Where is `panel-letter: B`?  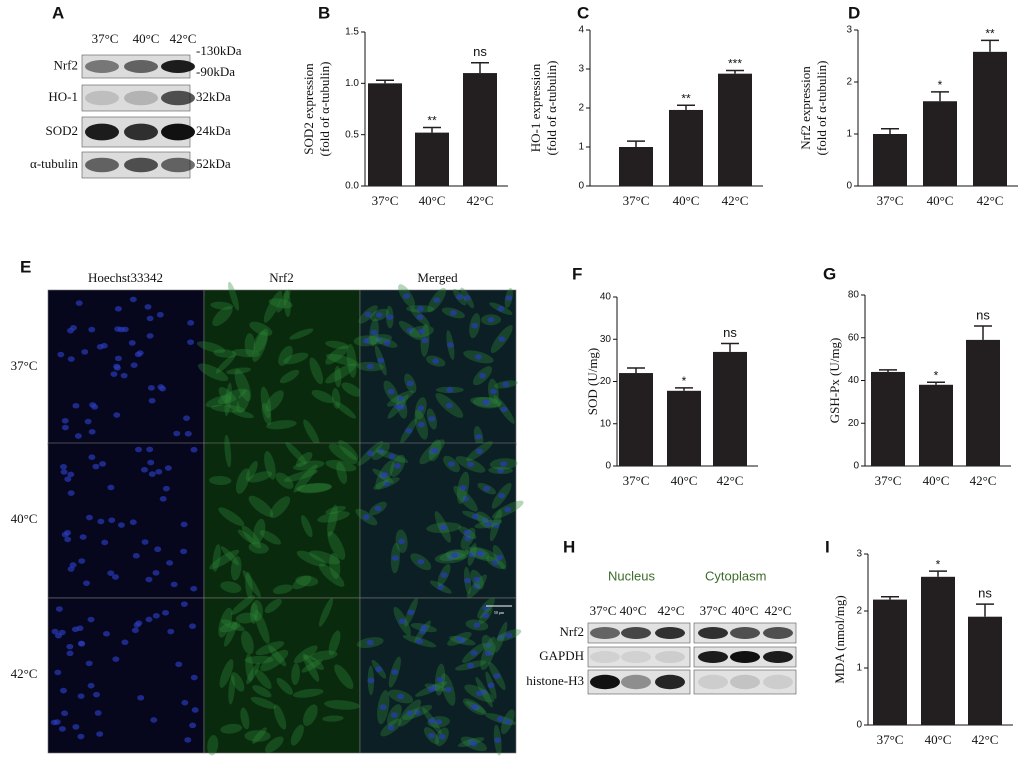
panel-letter: B is located at coordinates (324, 12).